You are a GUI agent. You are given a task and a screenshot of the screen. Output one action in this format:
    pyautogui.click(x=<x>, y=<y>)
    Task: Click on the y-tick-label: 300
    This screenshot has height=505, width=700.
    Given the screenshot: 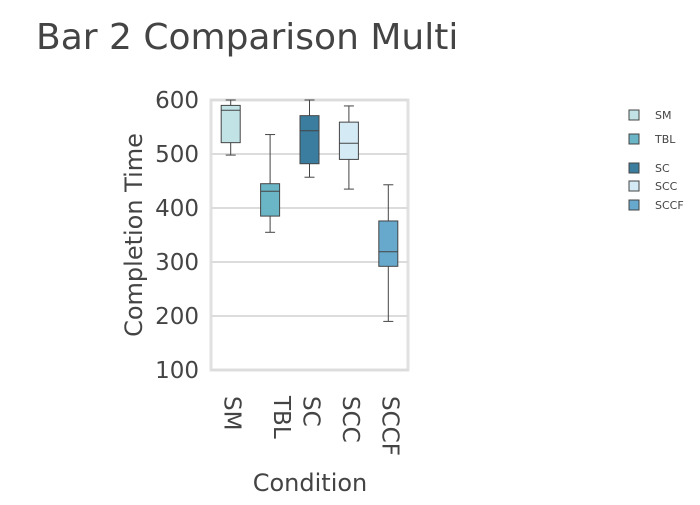 What is the action you would take?
    pyautogui.click(x=177, y=263)
    